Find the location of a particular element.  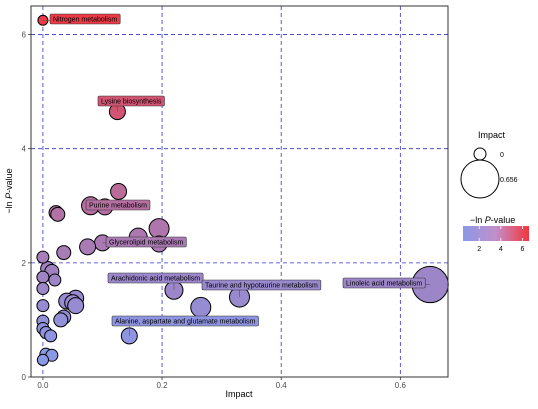

pvalue-color-legend: −ln P-value 2 4 6 is located at coordinates (496, 234).